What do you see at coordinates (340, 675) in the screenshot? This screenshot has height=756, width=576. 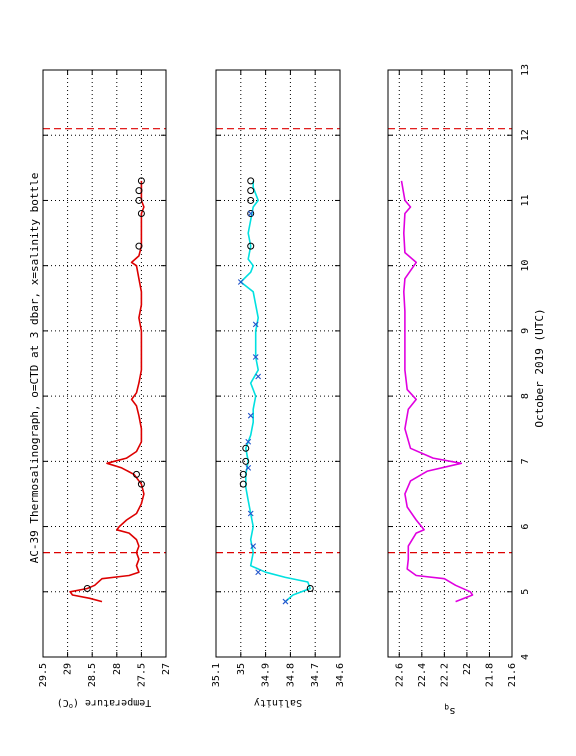 I see `tick-label-value: 34.6` at bounding box center [340, 675].